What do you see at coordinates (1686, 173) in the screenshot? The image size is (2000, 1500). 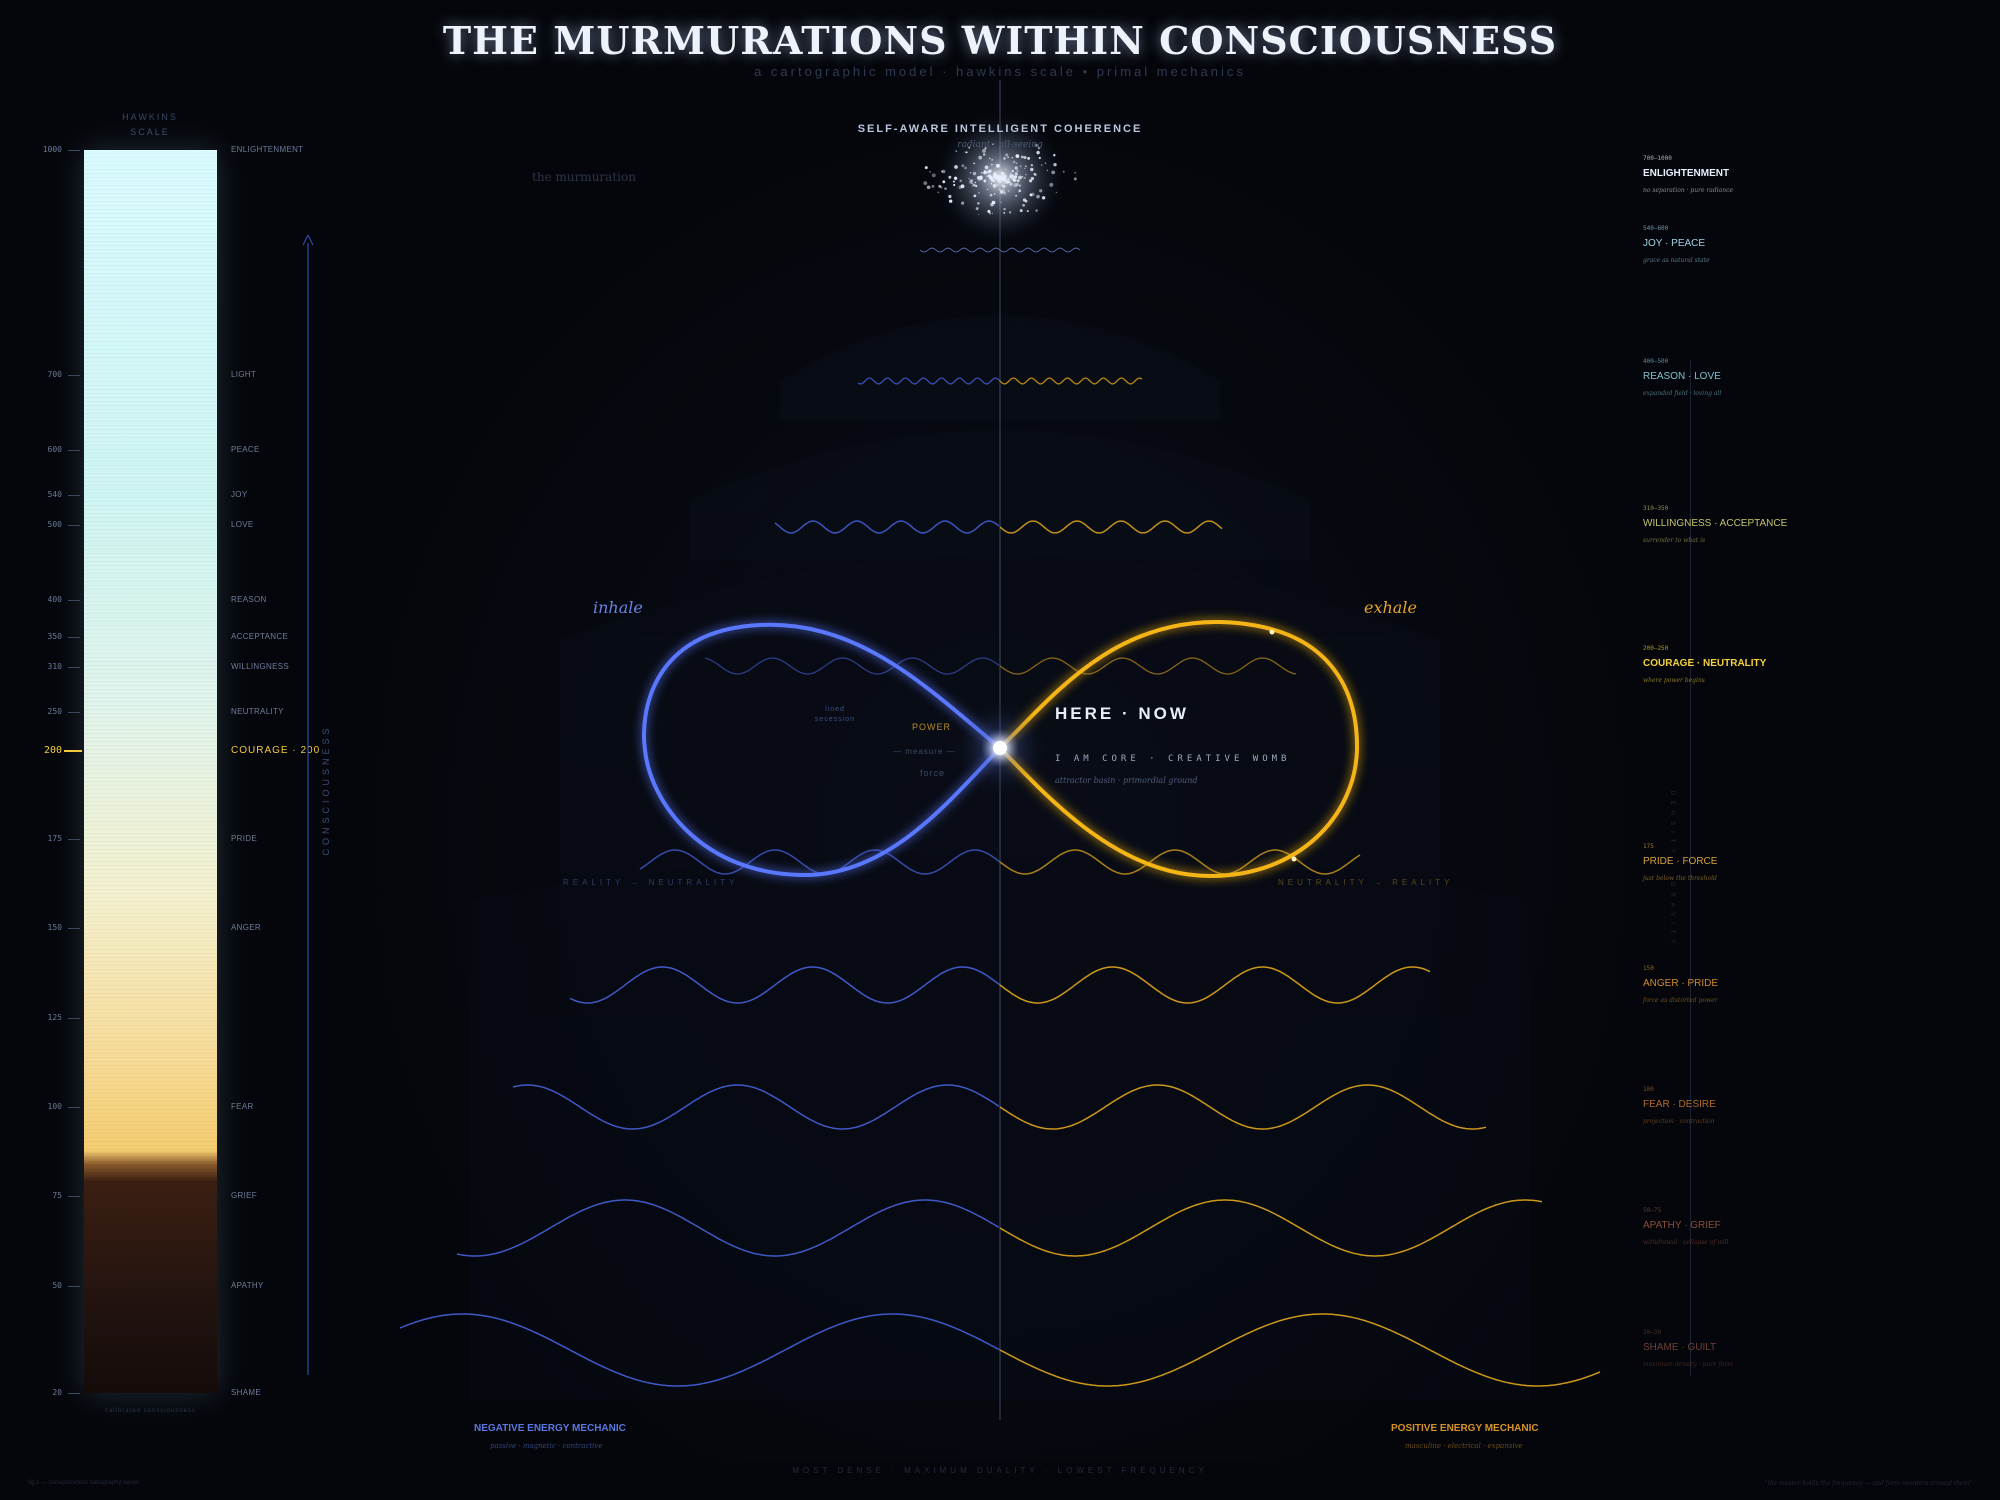 I see `level-name: ENLIGHTENMENT` at bounding box center [1686, 173].